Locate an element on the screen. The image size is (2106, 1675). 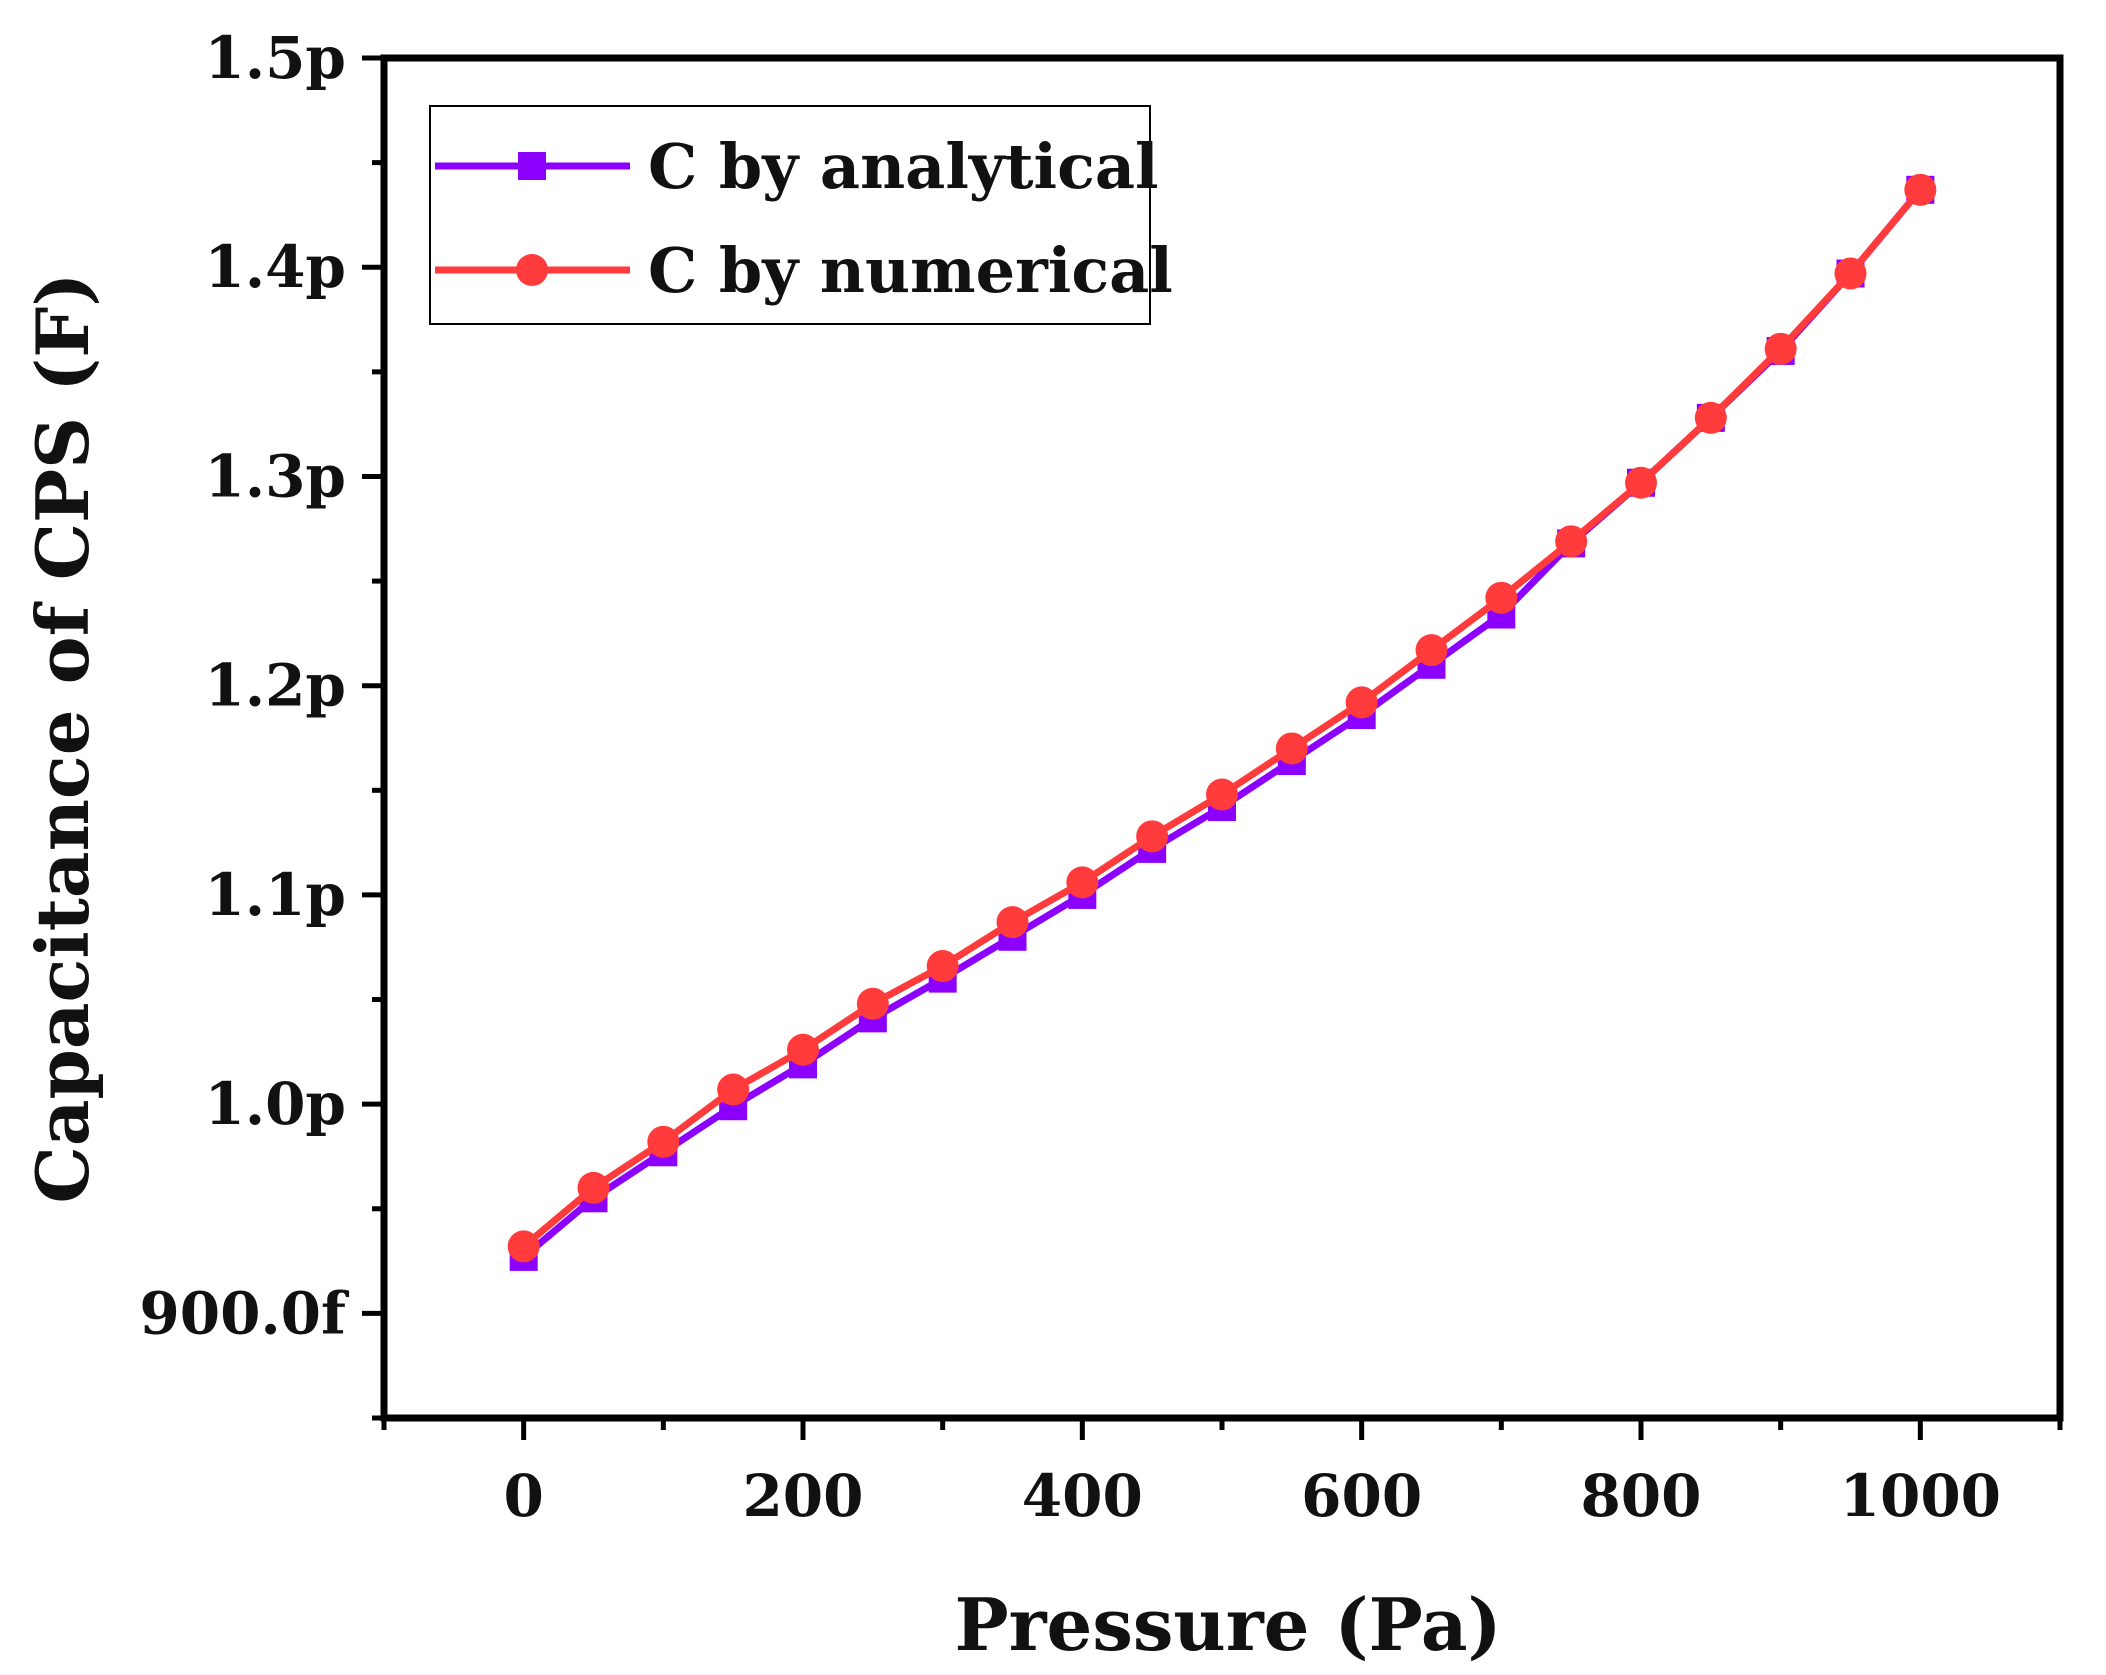
y-tick-label: 1.5p is located at coordinates (275, 58).